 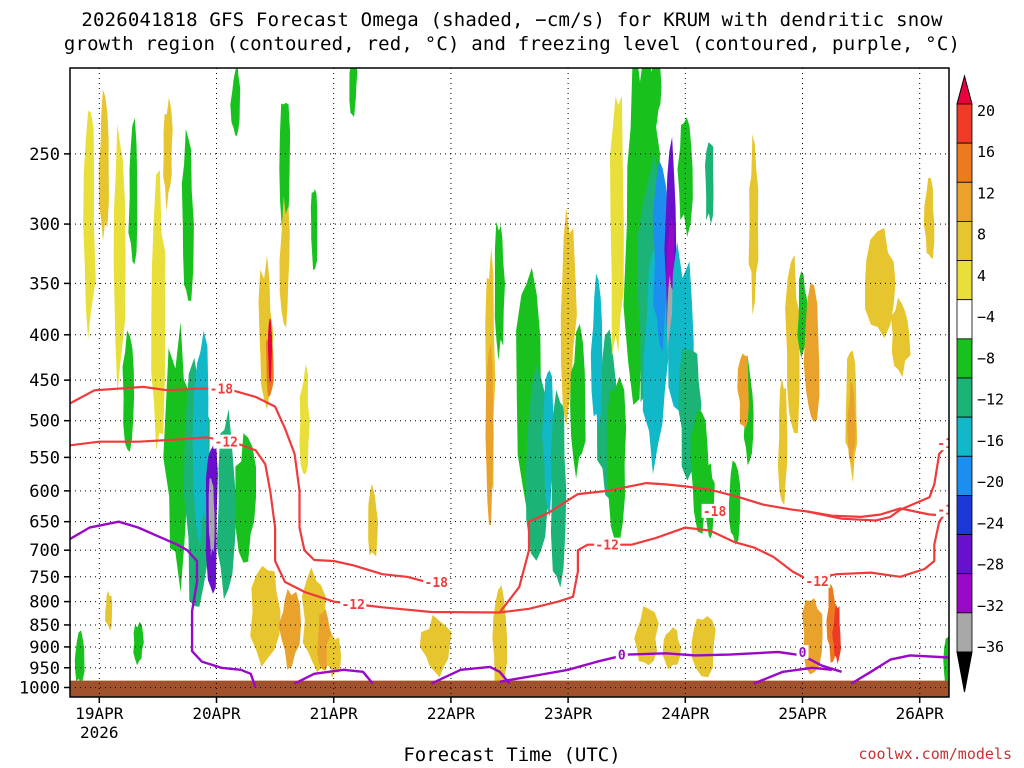 What do you see at coordinates (512, 755) in the screenshot?
I see `x-axis-label: Forecast Time (UTC)` at bounding box center [512, 755].